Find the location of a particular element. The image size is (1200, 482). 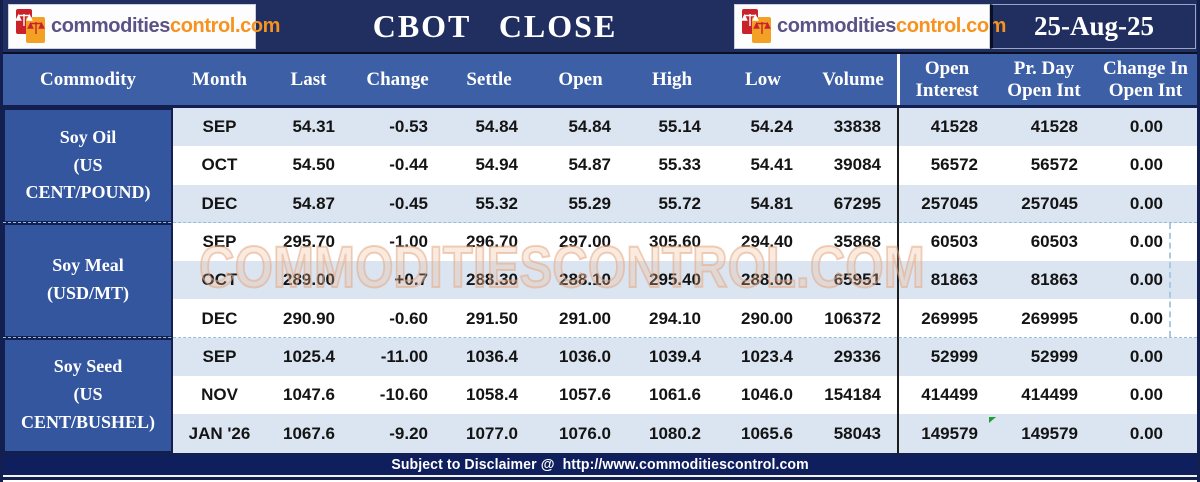

cell-open: 54.87 is located at coordinates (589, 165).